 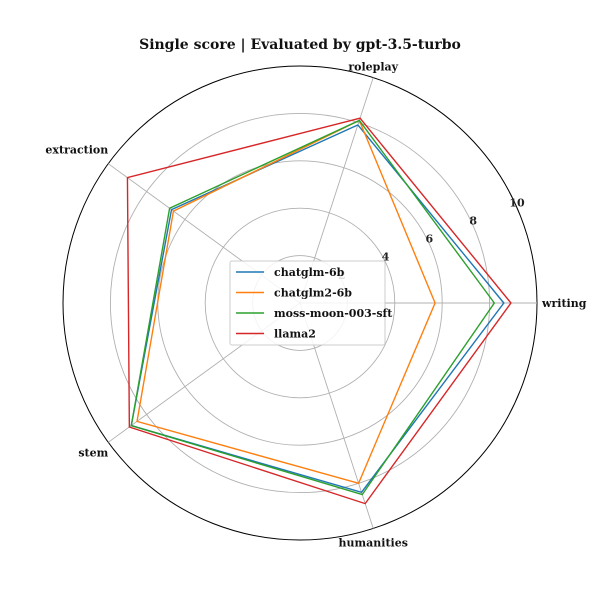 What do you see at coordinates (93, 452) in the screenshot?
I see `category-label-stem: stem` at bounding box center [93, 452].